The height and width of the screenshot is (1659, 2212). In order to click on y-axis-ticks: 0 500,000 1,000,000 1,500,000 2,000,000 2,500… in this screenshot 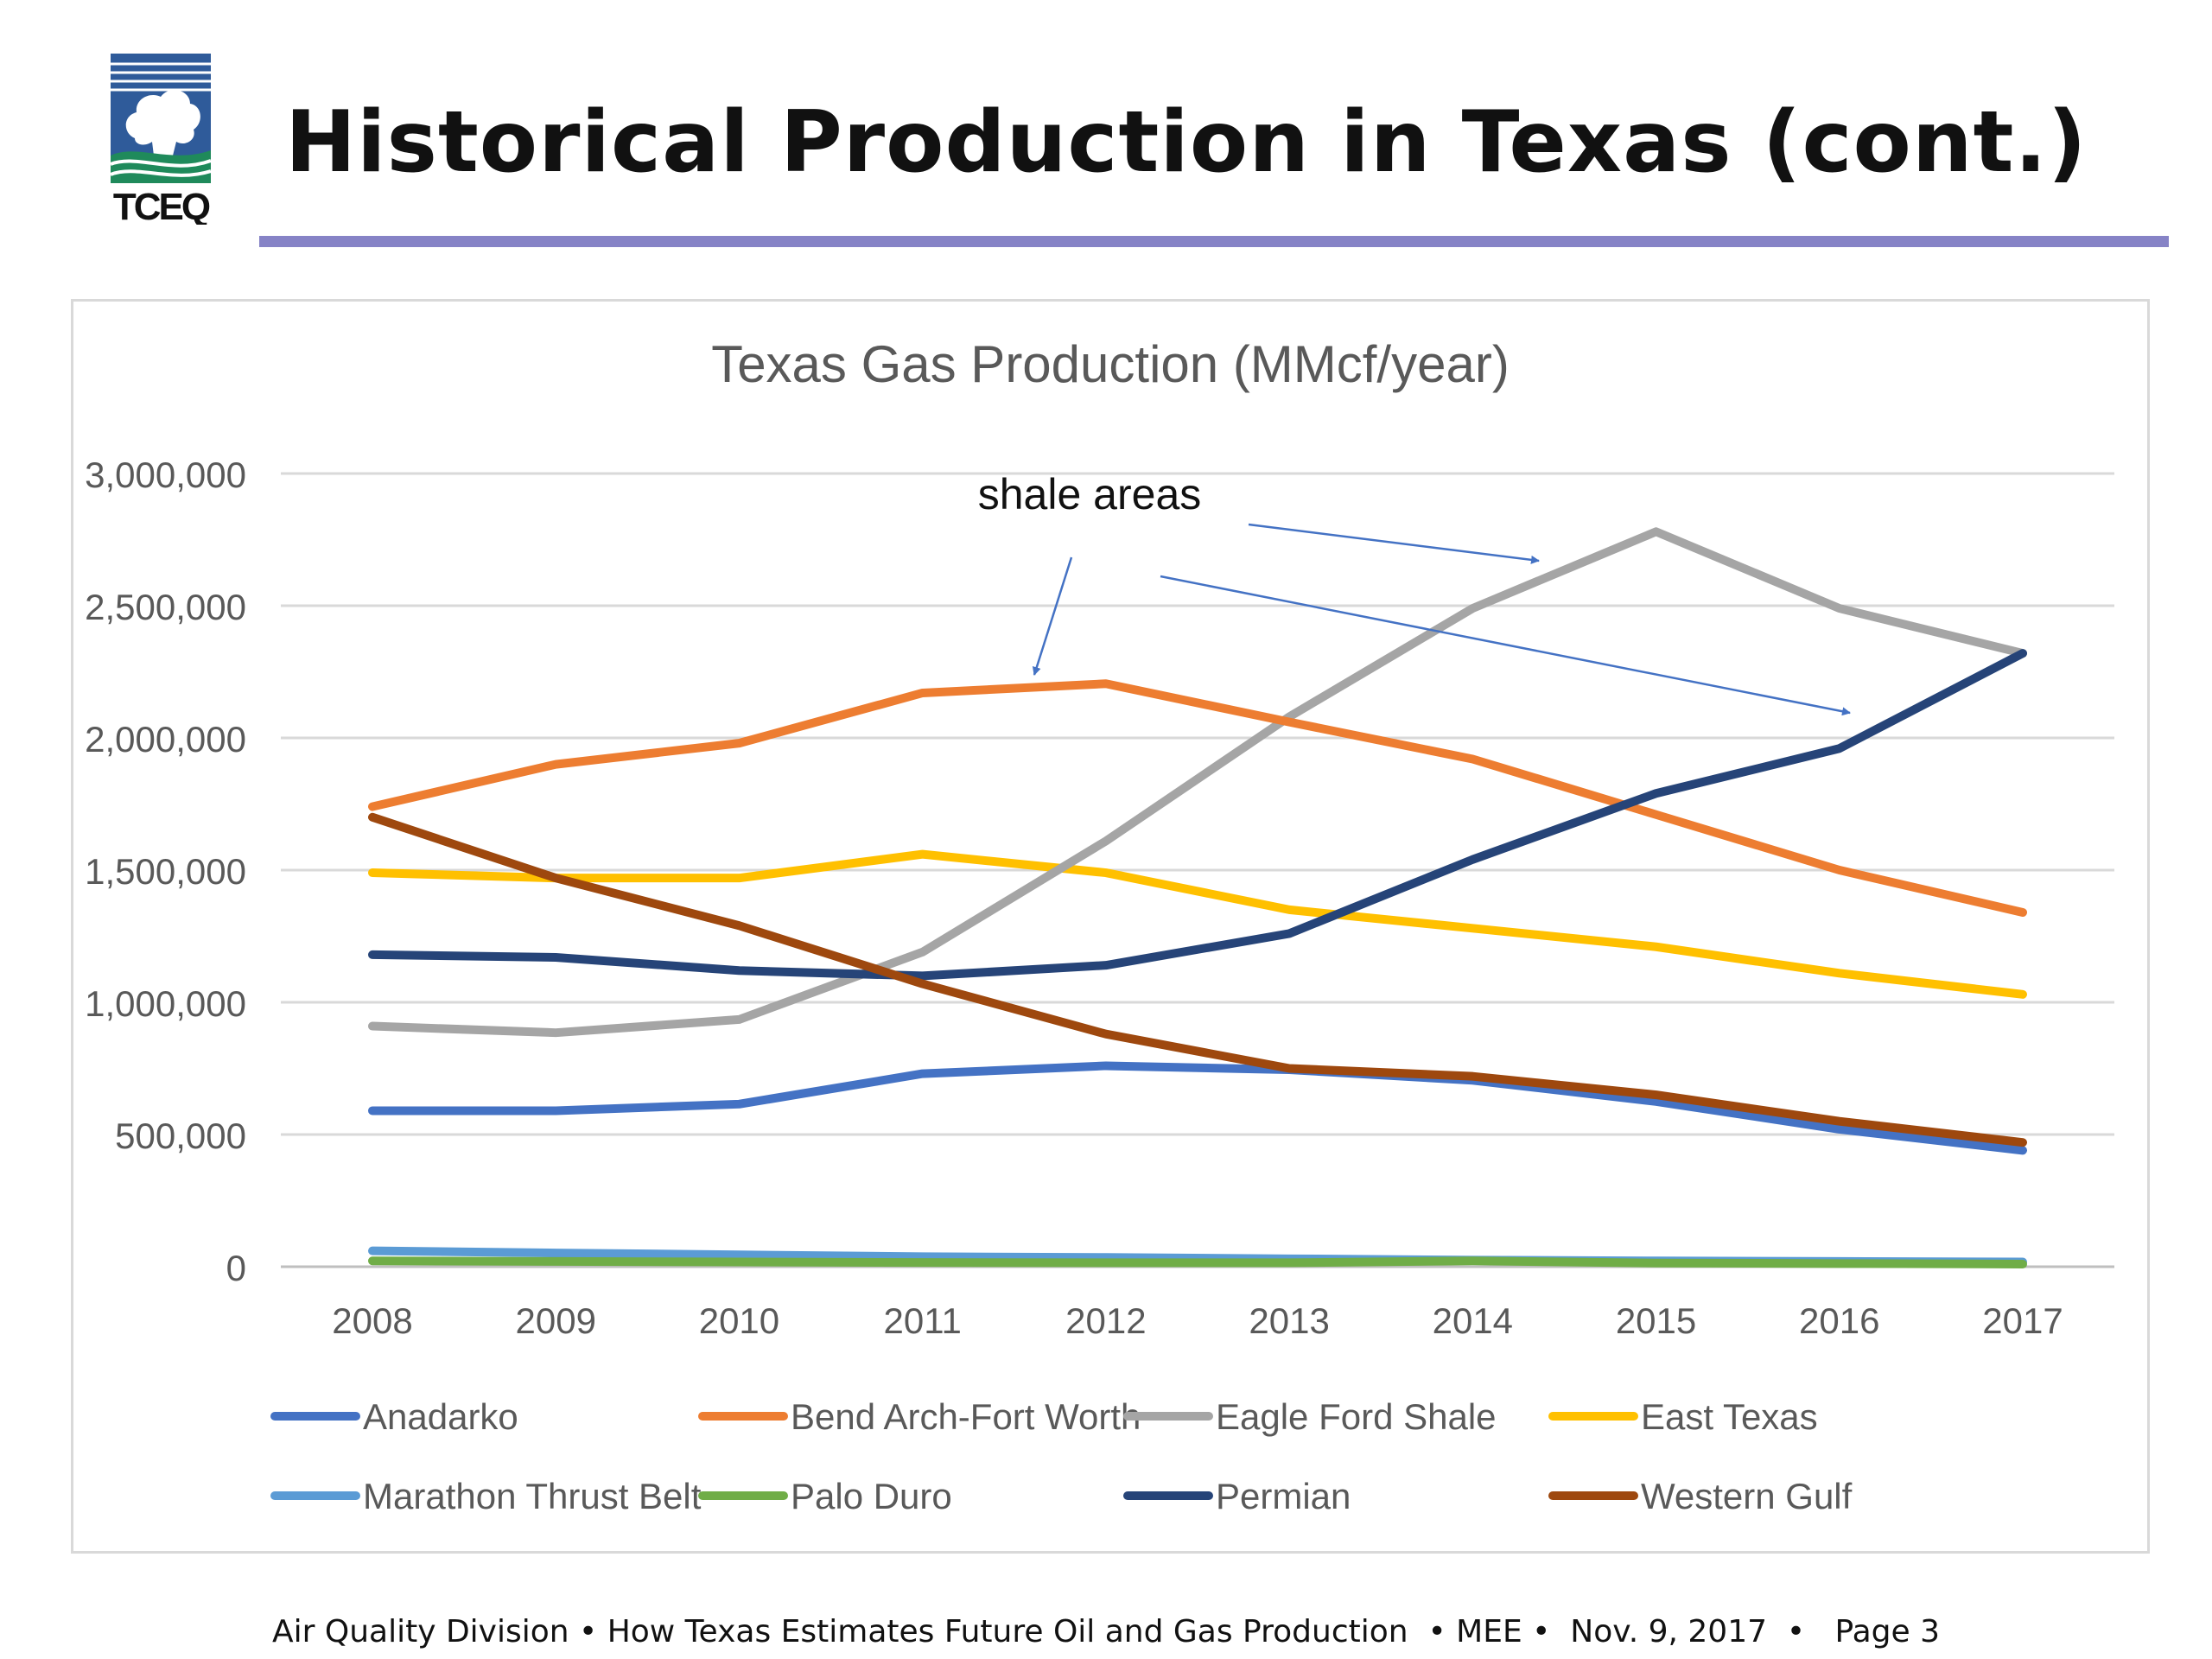, I will do `click(165, 871)`.